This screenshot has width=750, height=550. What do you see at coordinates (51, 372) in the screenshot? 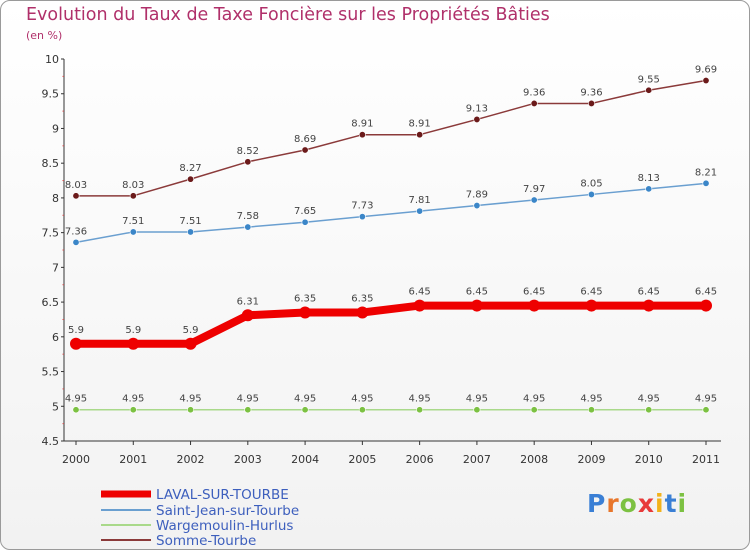
I see `y-tick-label: 5.5` at bounding box center [51, 372].